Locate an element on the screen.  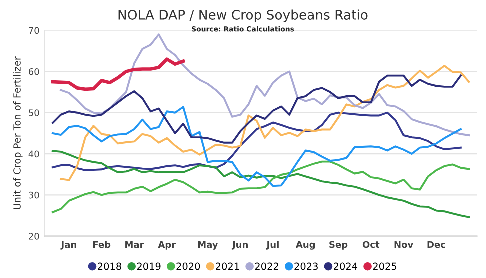
y-axis-title: Unit of Crop Per Ton of Fertilizer is located at coordinates (18, 133).